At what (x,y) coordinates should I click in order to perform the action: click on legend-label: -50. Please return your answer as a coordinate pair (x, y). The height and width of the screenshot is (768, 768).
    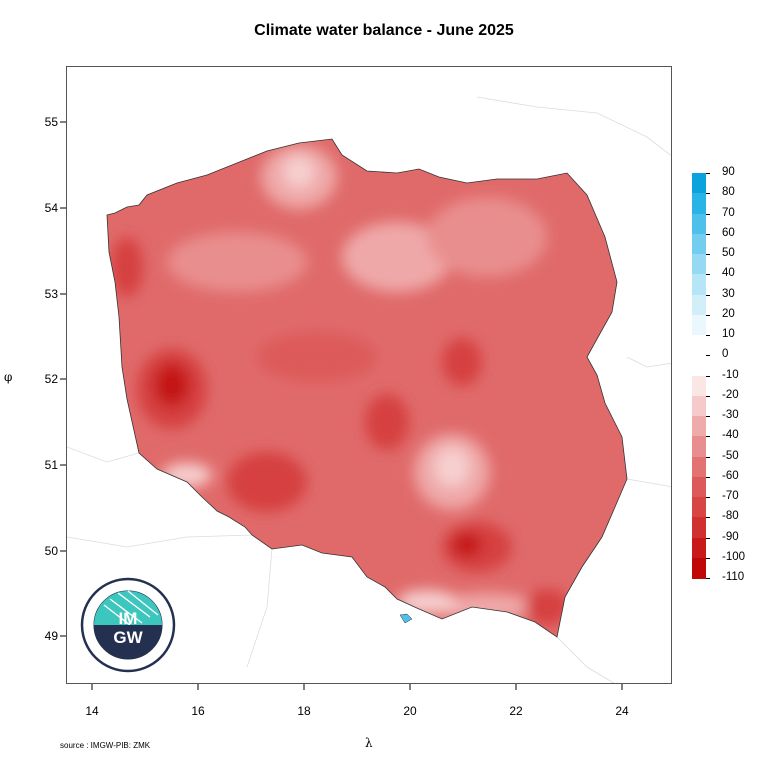
    Looking at the image, I should click on (730, 455).